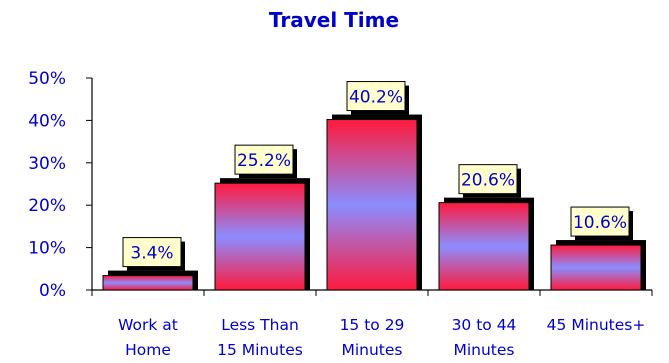  I want to click on data-label: 3.4%, so click(151, 254).